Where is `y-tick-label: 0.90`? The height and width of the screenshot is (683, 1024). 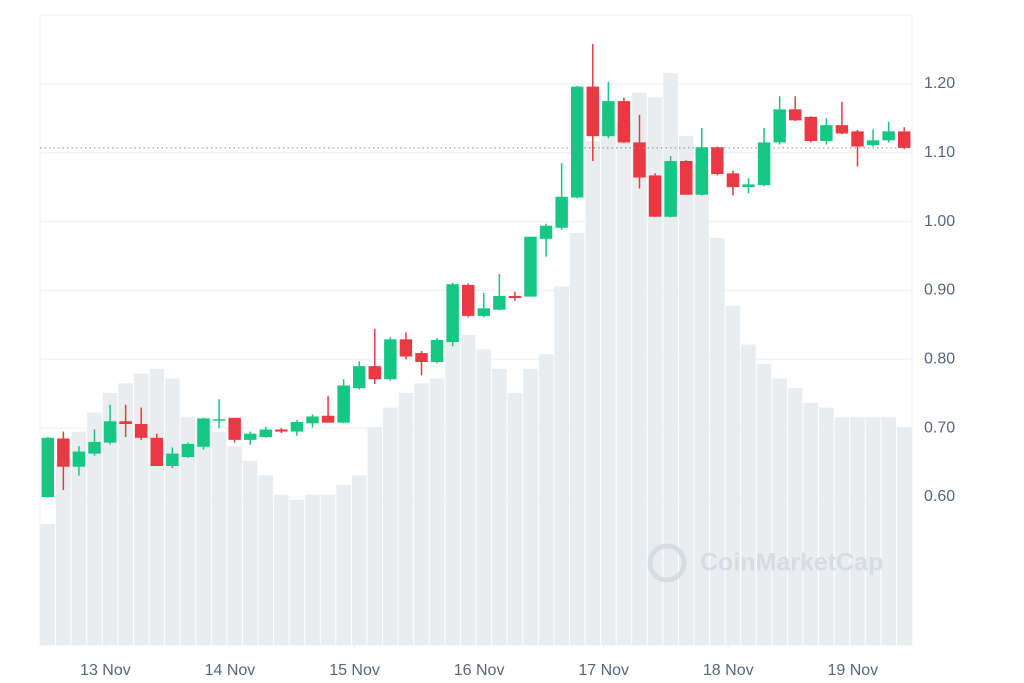
y-tick-label: 0.90 is located at coordinates (939, 290).